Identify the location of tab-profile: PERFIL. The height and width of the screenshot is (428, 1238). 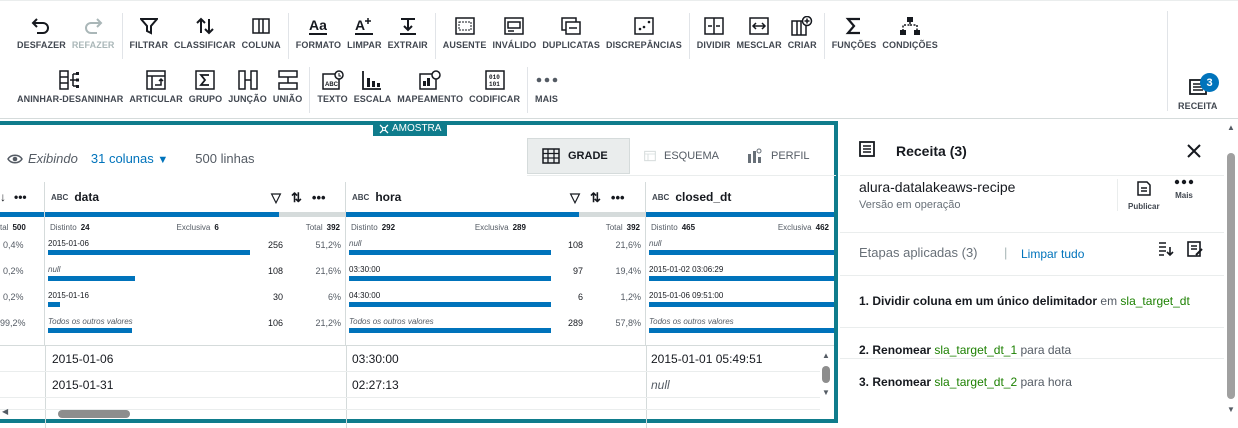
(784, 156).